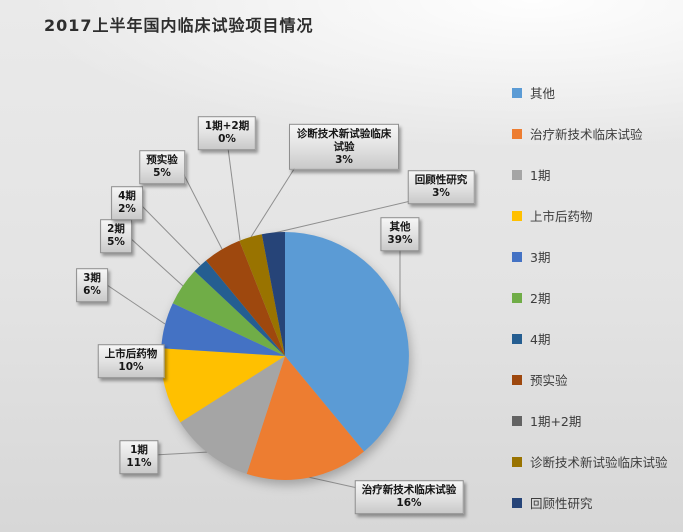 The image size is (683, 532). I want to click on legend-label: 其他, so click(543, 93).